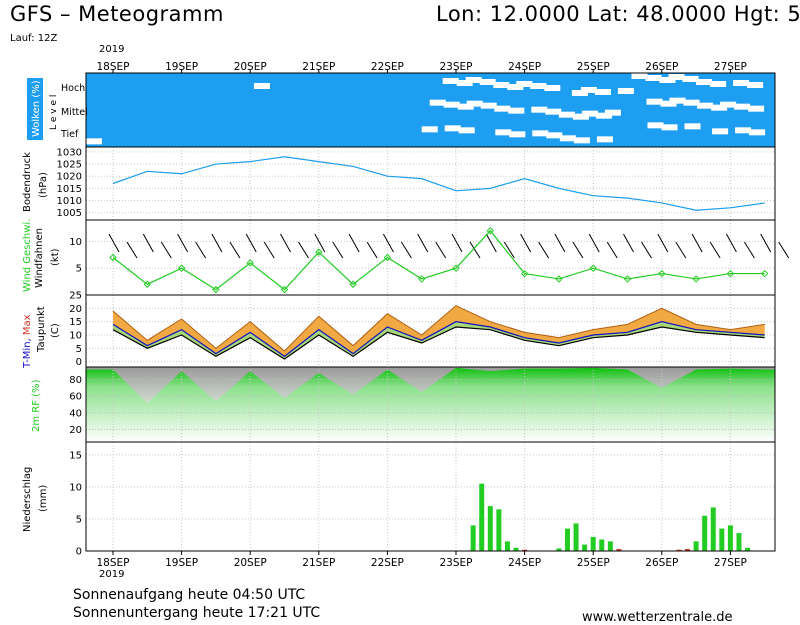 This screenshot has width=800, height=625. What do you see at coordinates (117, 14) in the screenshot?
I see `page-title: GFS – Meteogramm` at bounding box center [117, 14].